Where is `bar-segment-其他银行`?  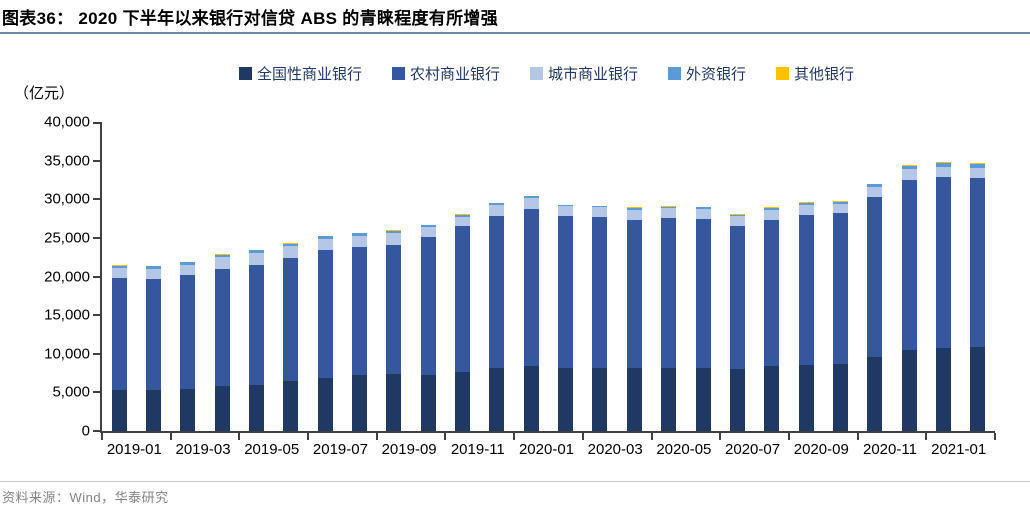
bar-segment-其他银行 is located at coordinates (840, 202).